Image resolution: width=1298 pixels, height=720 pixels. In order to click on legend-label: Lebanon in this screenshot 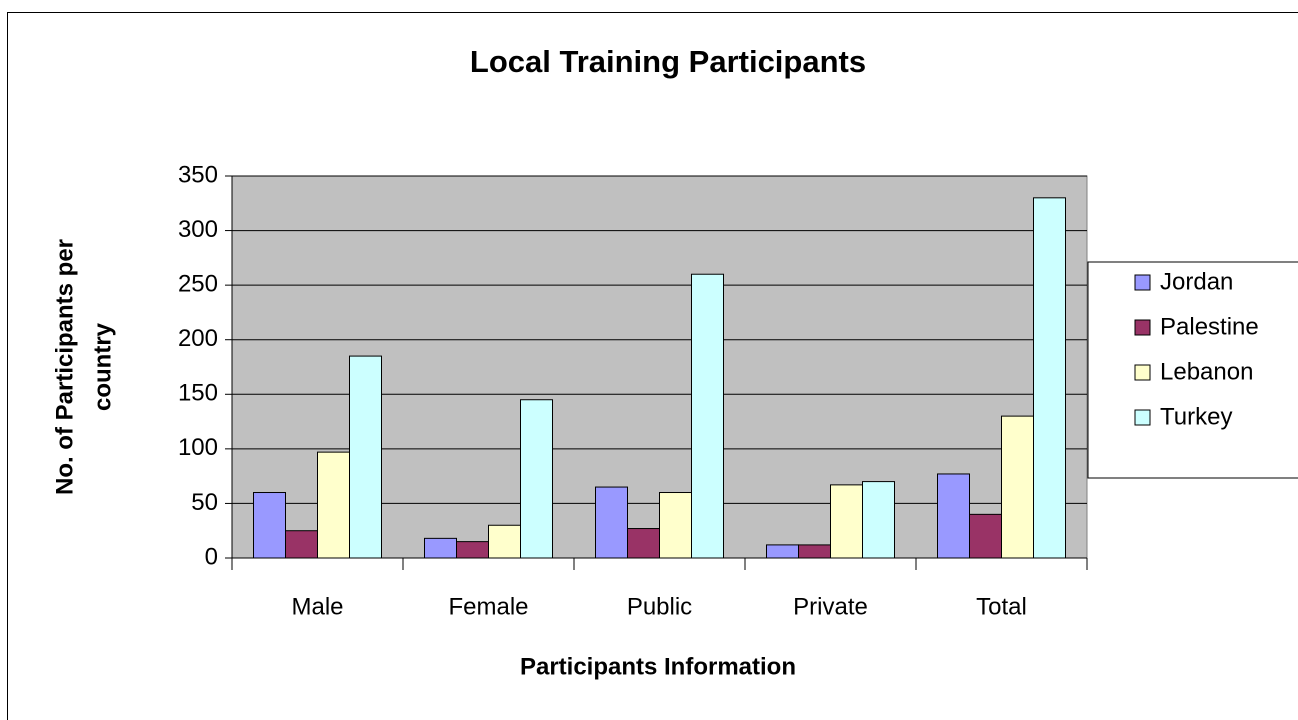, I will do `click(1206, 371)`.